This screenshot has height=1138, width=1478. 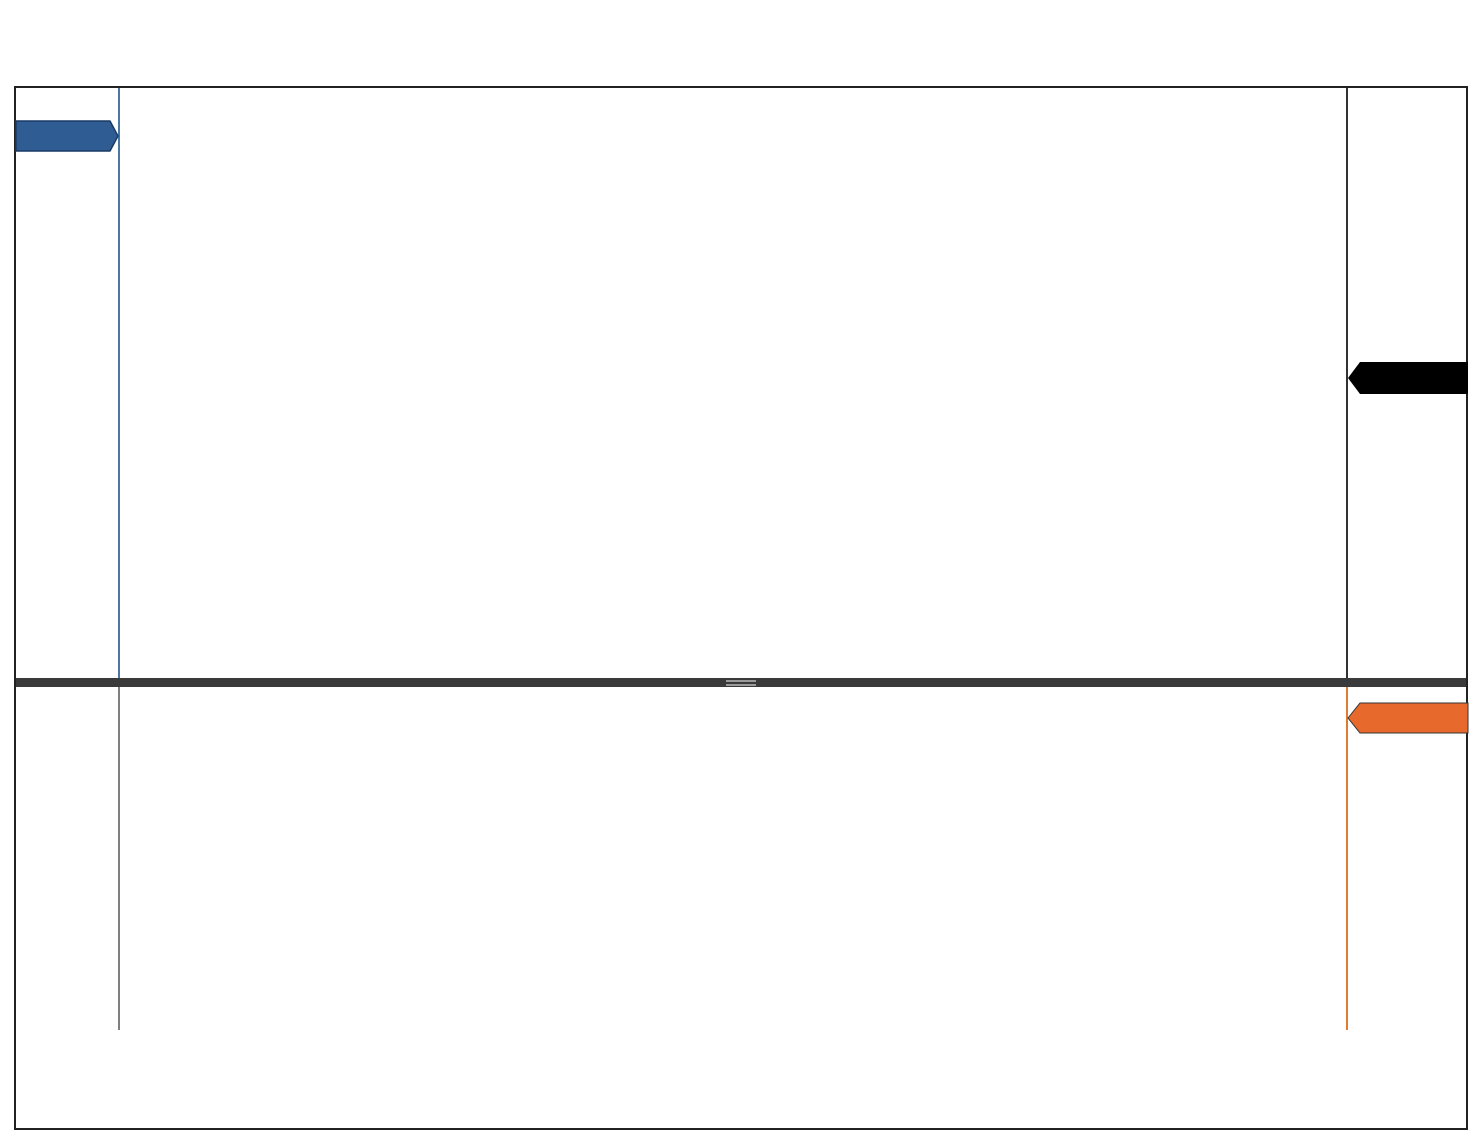 What do you see at coordinates (741, 685) in the screenshot?
I see `divider-grip-icon-line` at bounding box center [741, 685].